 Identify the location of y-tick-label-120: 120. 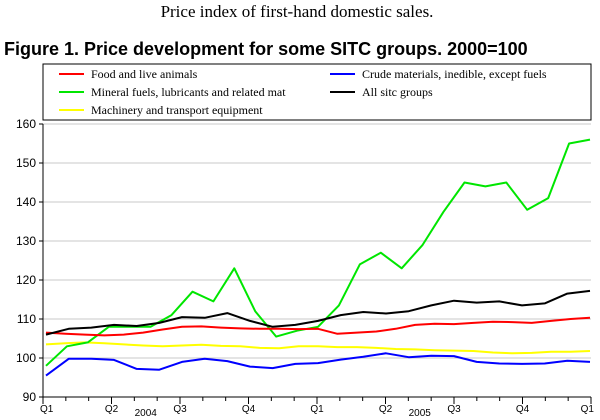
(26, 280).